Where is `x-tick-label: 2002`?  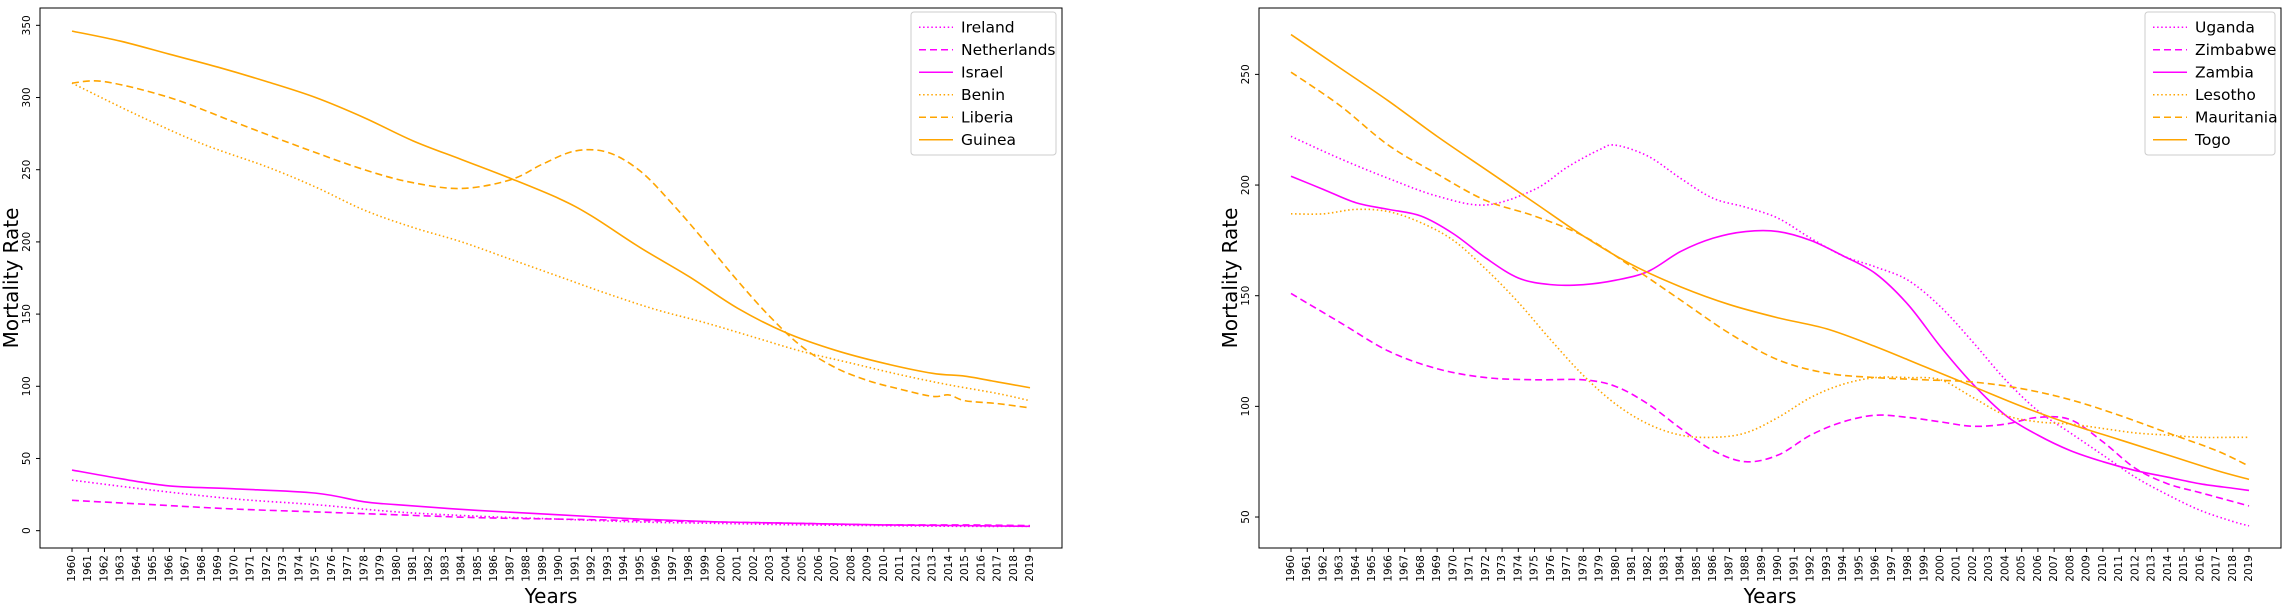 x-tick-label: 2002 is located at coordinates (754, 568).